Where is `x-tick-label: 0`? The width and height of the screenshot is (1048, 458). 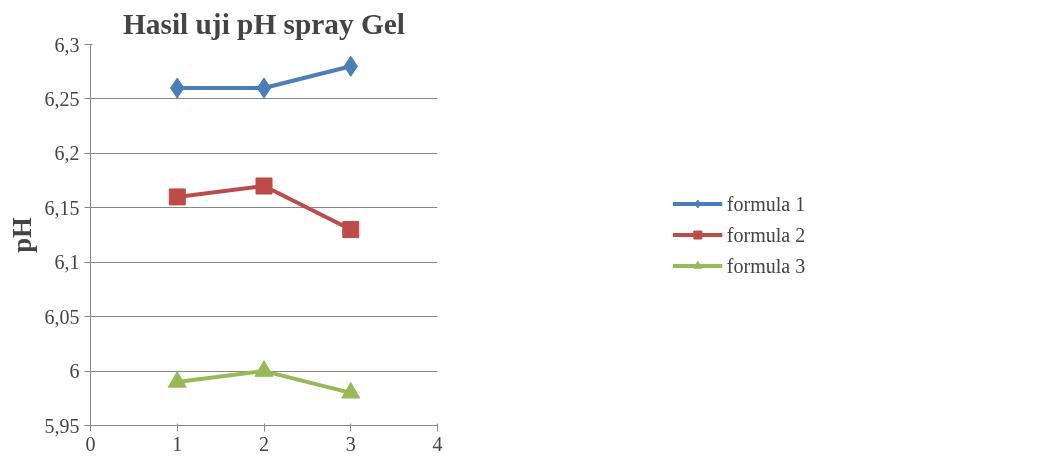
x-tick-label: 0 is located at coordinates (90, 443).